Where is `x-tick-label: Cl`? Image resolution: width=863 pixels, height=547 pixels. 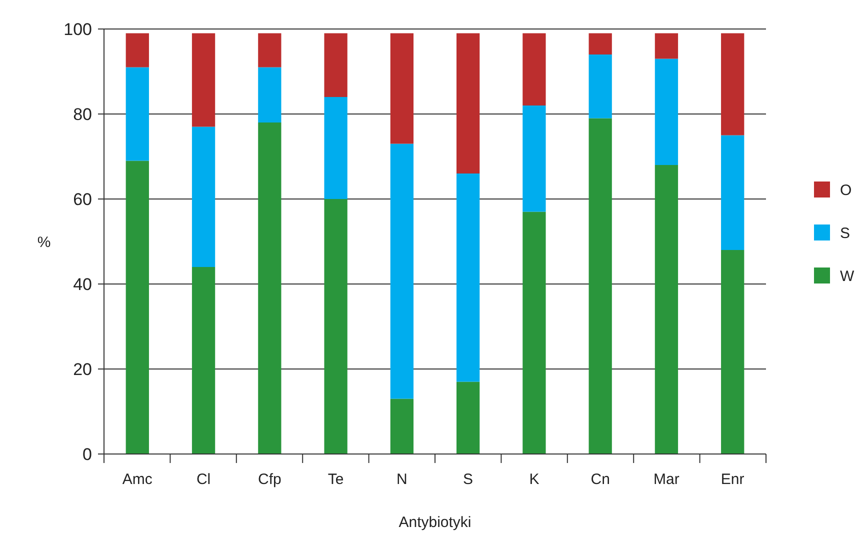 x-tick-label: Cl is located at coordinates (203, 479).